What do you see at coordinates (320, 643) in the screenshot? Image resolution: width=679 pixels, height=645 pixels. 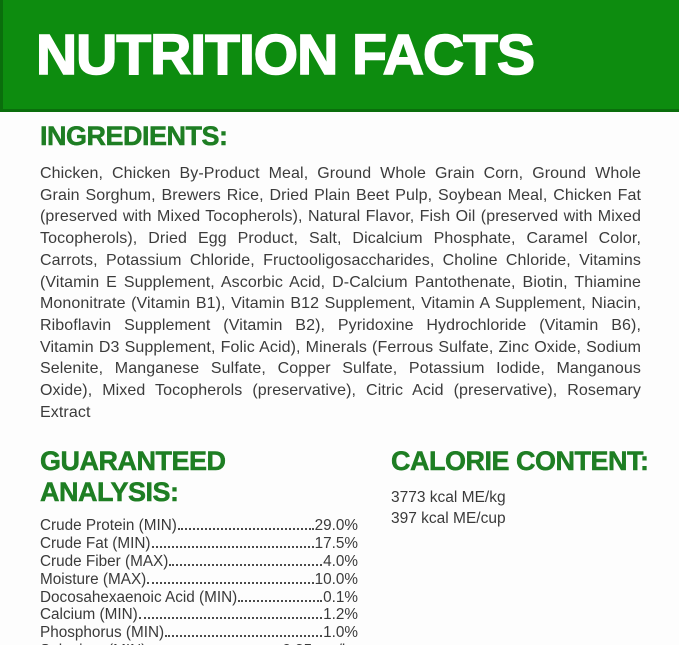 I see `analysis-row-value: 0.35 mg/kg` at bounding box center [320, 643].